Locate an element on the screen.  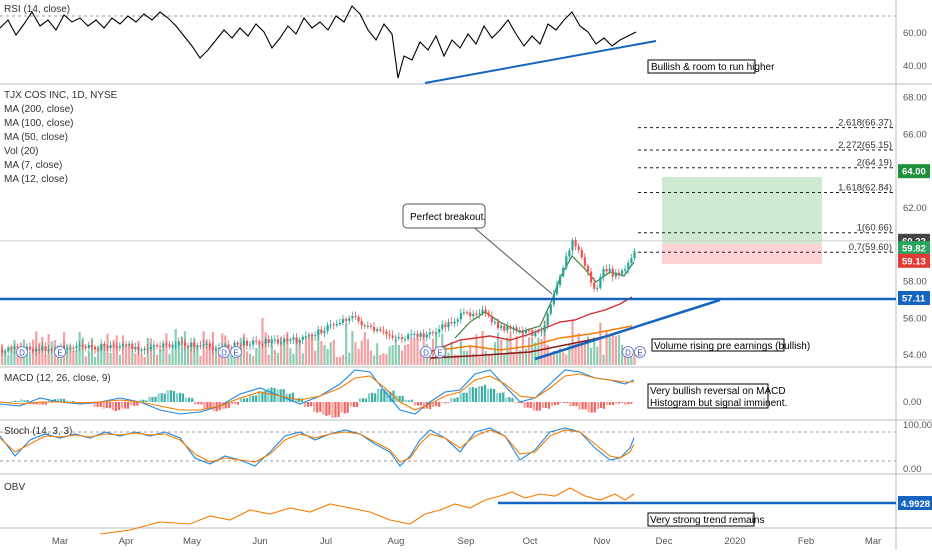
x-tick-0: Mar is located at coordinates (60, 541).